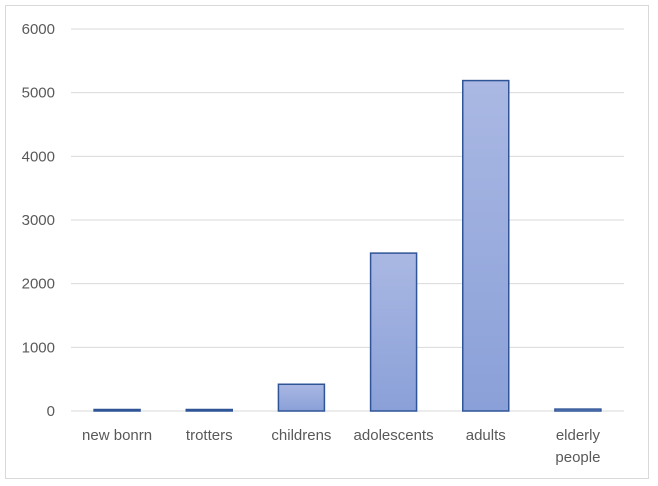  What do you see at coordinates (578, 435) in the screenshot?
I see `x-tick-label: elderly` at bounding box center [578, 435].